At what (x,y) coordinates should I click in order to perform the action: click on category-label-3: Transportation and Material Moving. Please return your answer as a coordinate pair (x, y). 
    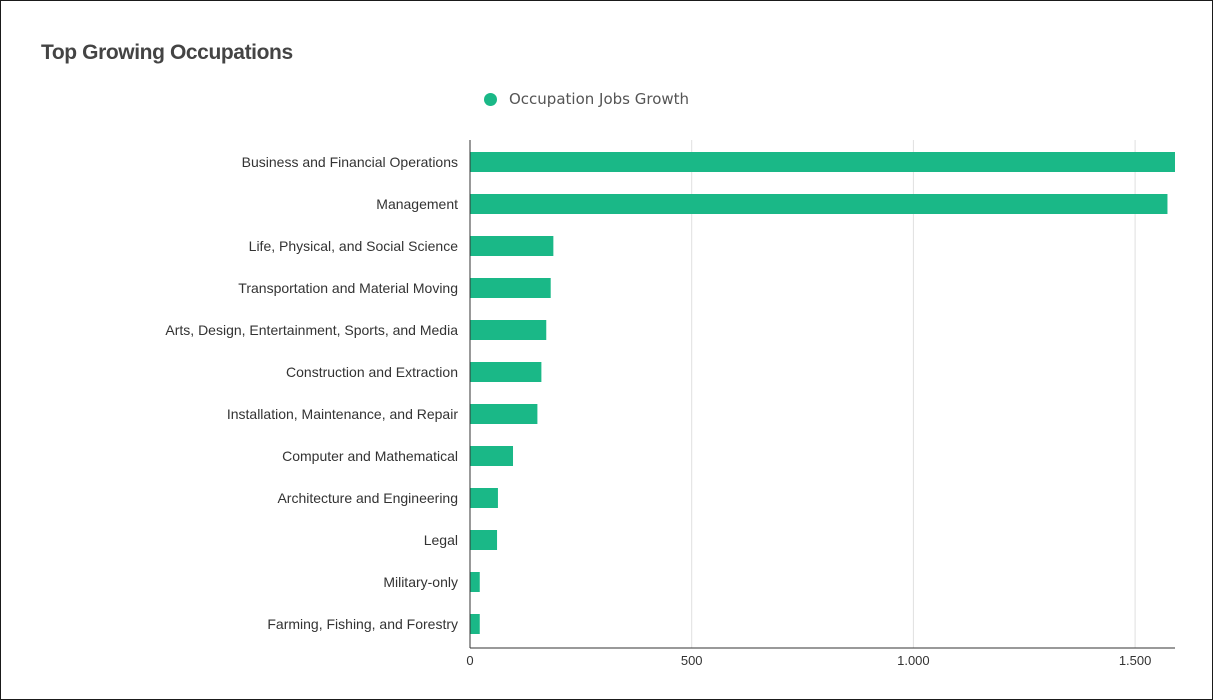
    Looking at the image, I should click on (348, 288).